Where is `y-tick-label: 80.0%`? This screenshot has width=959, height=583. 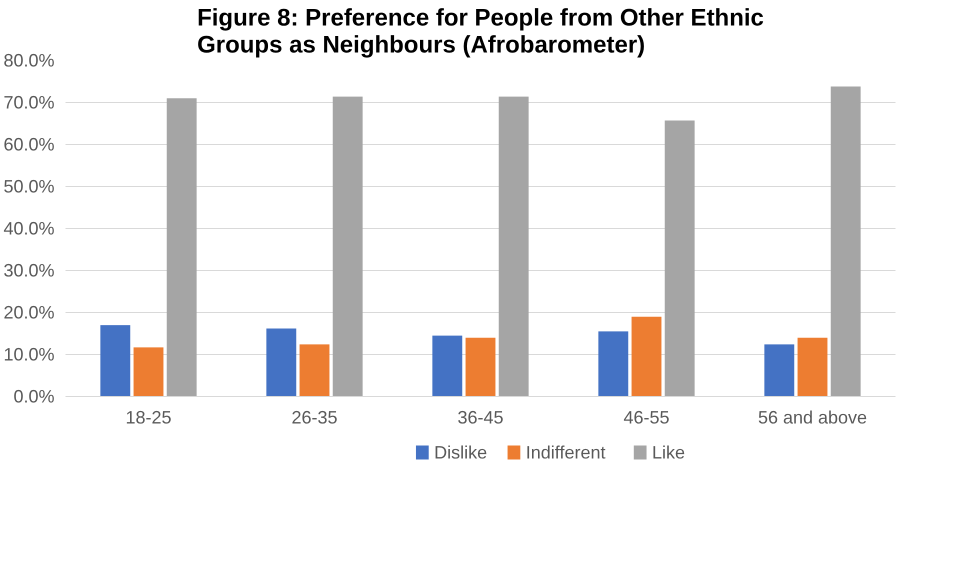
y-tick-label: 80.0% is located at coordinates (29, 60).